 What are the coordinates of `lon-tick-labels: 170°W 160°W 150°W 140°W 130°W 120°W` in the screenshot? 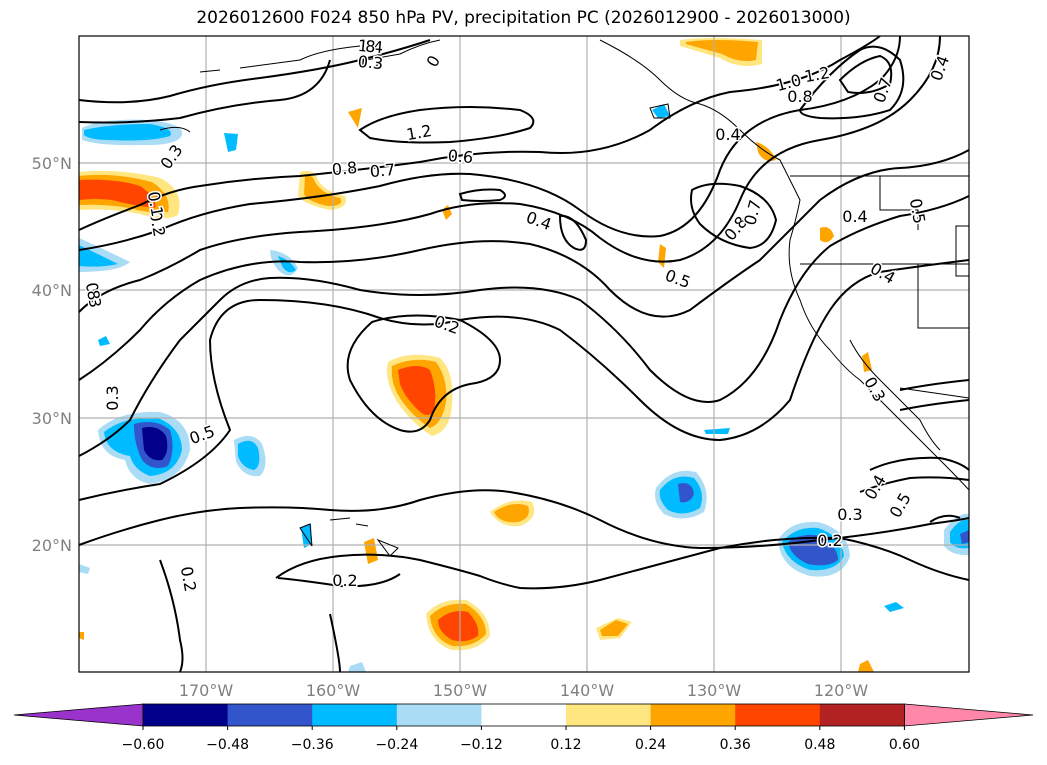 It's located at (524, 690).